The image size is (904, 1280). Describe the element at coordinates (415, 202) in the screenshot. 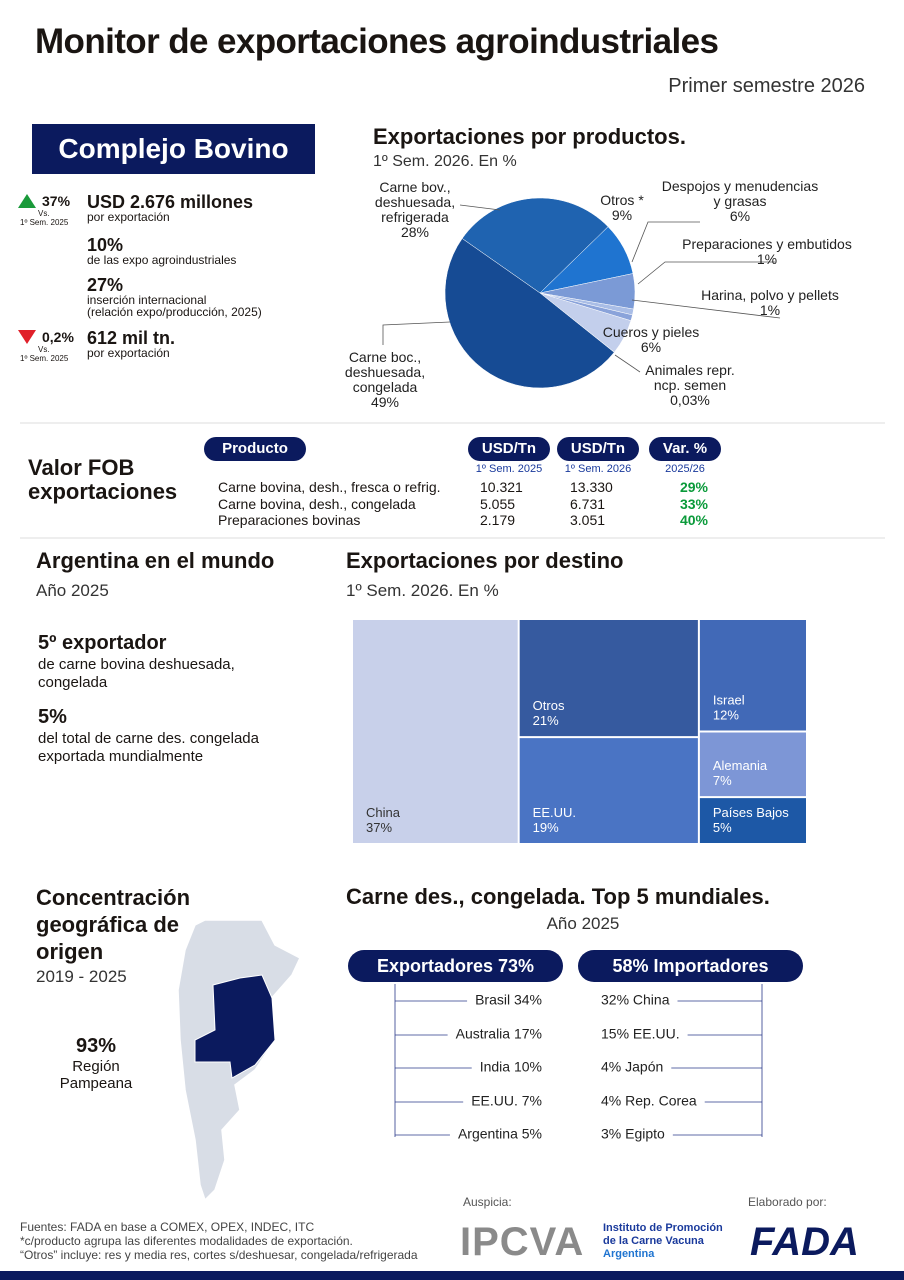

I see `category-label: Carne bov., deshuesada, refrigerada` at that location.